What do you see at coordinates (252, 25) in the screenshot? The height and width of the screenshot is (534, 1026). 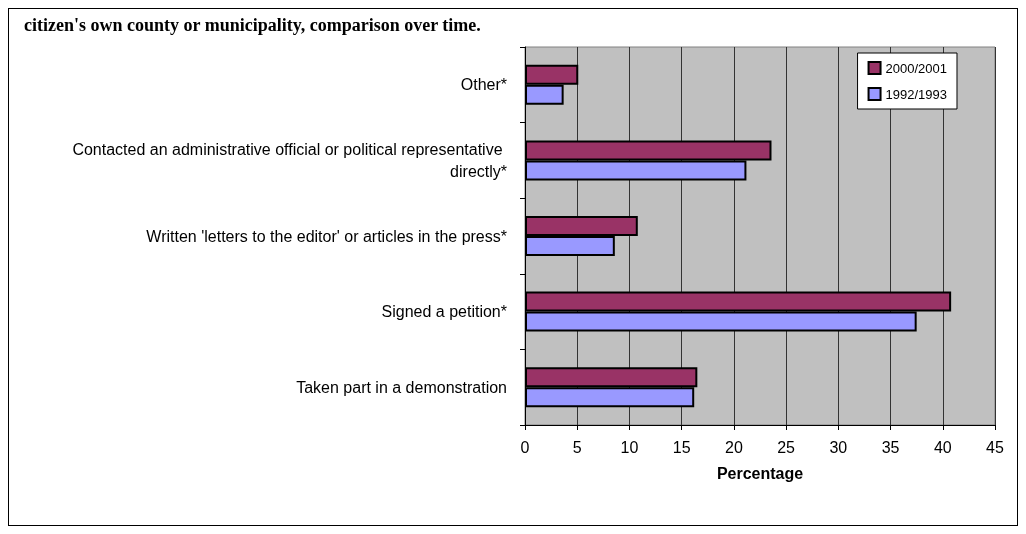 I see `text: citizen's own county or municipality, comparison over time.` at bounding box center [252, 25].